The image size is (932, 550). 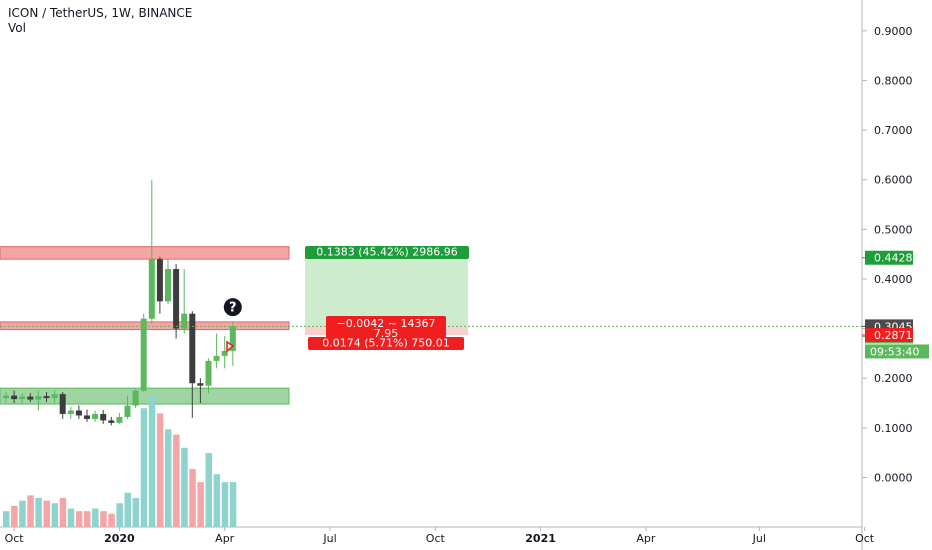 I want to click on question-marker-icon, so click(x=232, y=307).